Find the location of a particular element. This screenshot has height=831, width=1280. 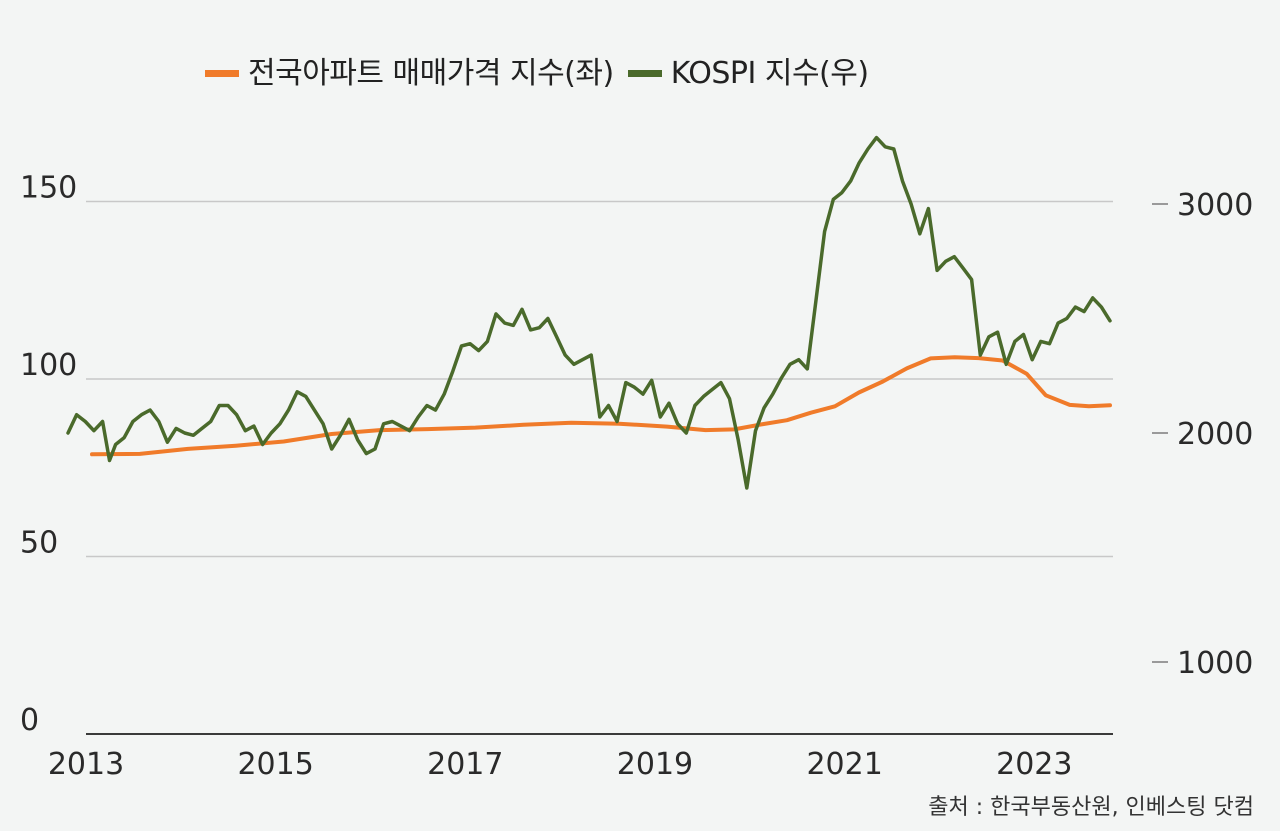

legend-label-kospi: KOSPI 지수(우) is located at coordinates (769, 73).